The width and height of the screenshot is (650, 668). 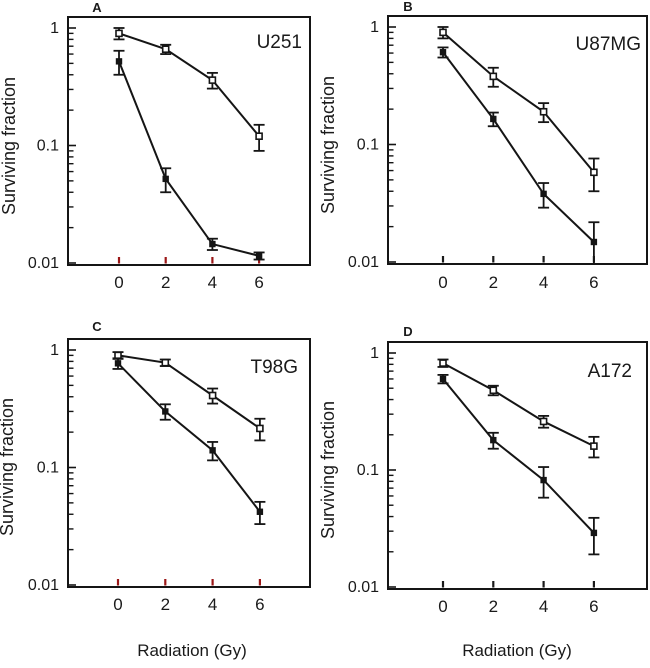 What do you see at coordinates (610, 371) in the screenshot?
I see `panel-title: A172` at bounding box center [610, 371].